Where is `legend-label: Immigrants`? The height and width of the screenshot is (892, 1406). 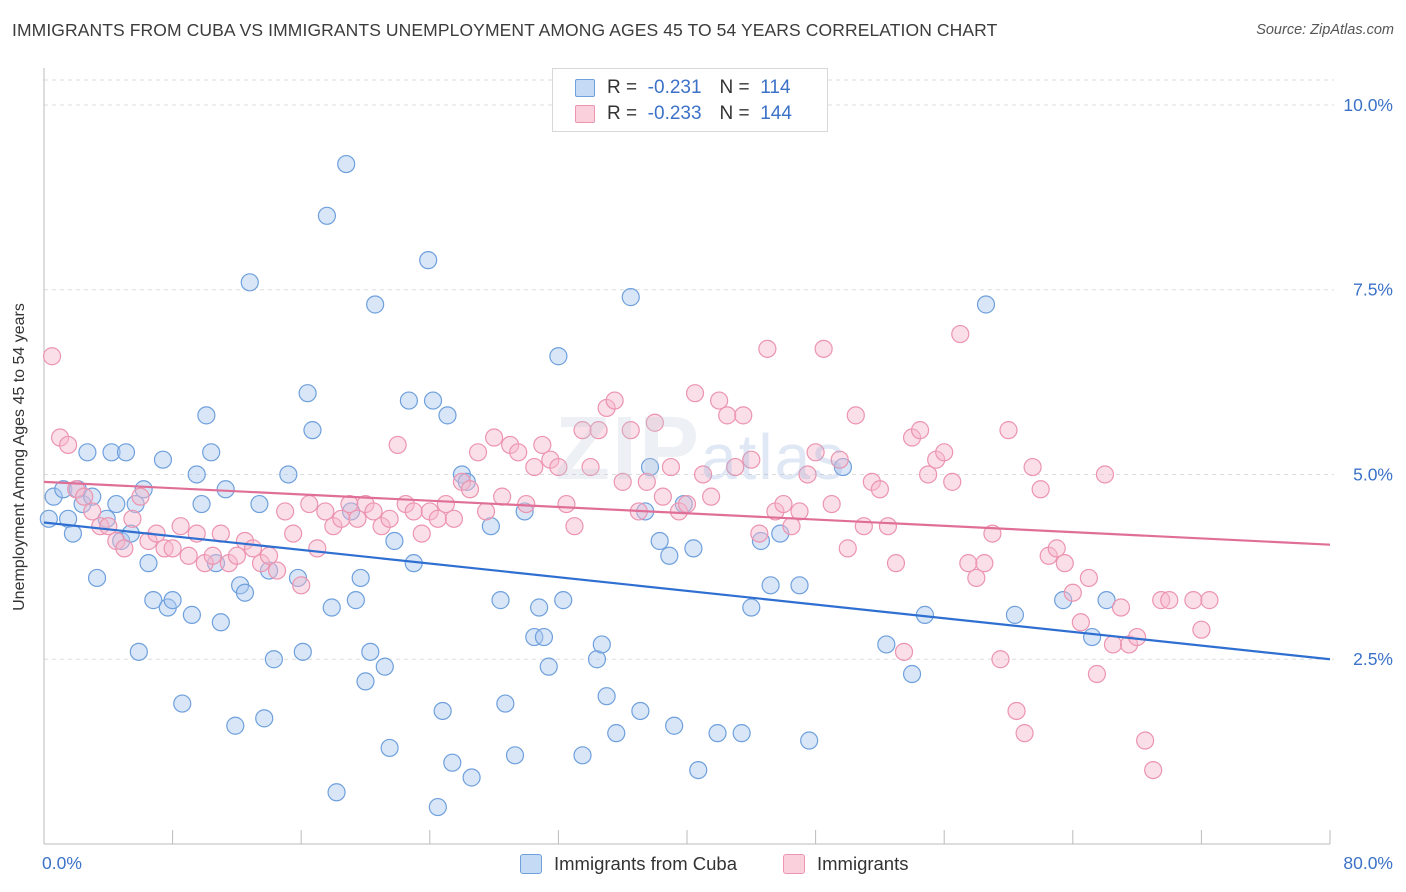 legend-label: Immigrants is located at coordinates (863, 863).